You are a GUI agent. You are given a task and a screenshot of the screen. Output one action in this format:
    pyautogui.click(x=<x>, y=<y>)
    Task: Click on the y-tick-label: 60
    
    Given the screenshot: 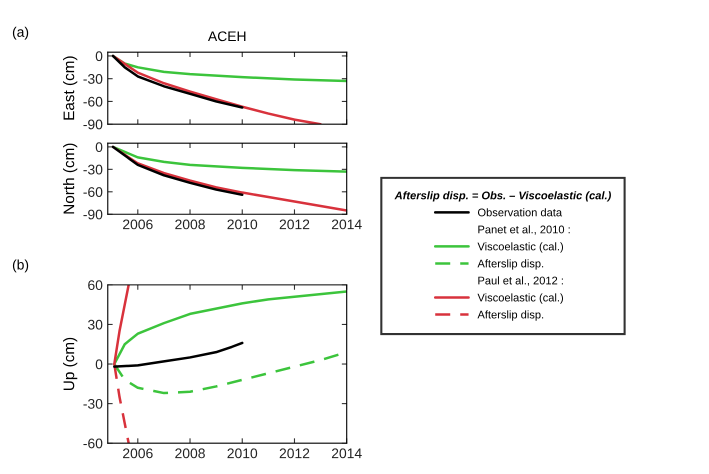 What is the action you would take?
    pyautogui.click(x=95, y=285)
    